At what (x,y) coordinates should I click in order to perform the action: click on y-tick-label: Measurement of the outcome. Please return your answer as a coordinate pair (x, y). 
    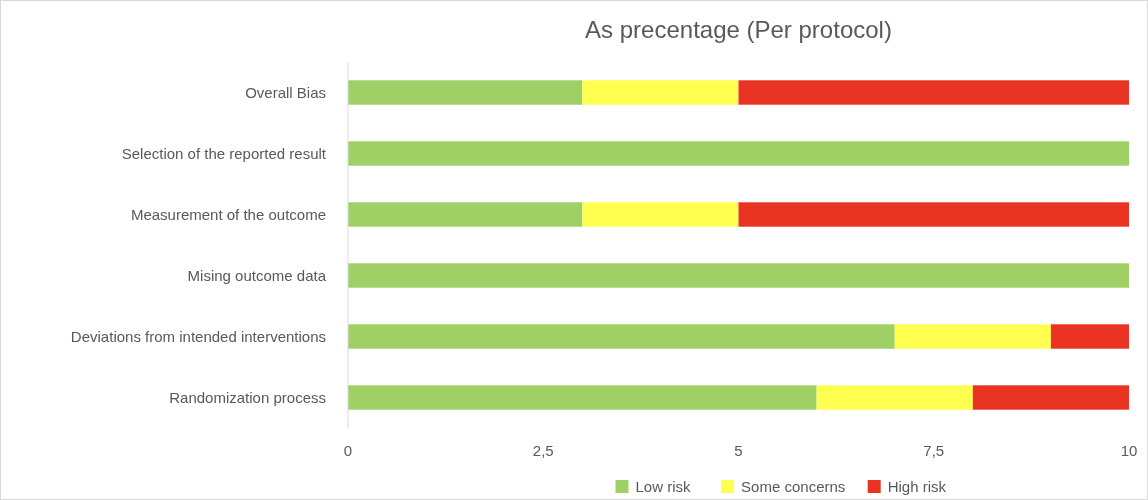
    Looking at the image, I should click on (228, 214).